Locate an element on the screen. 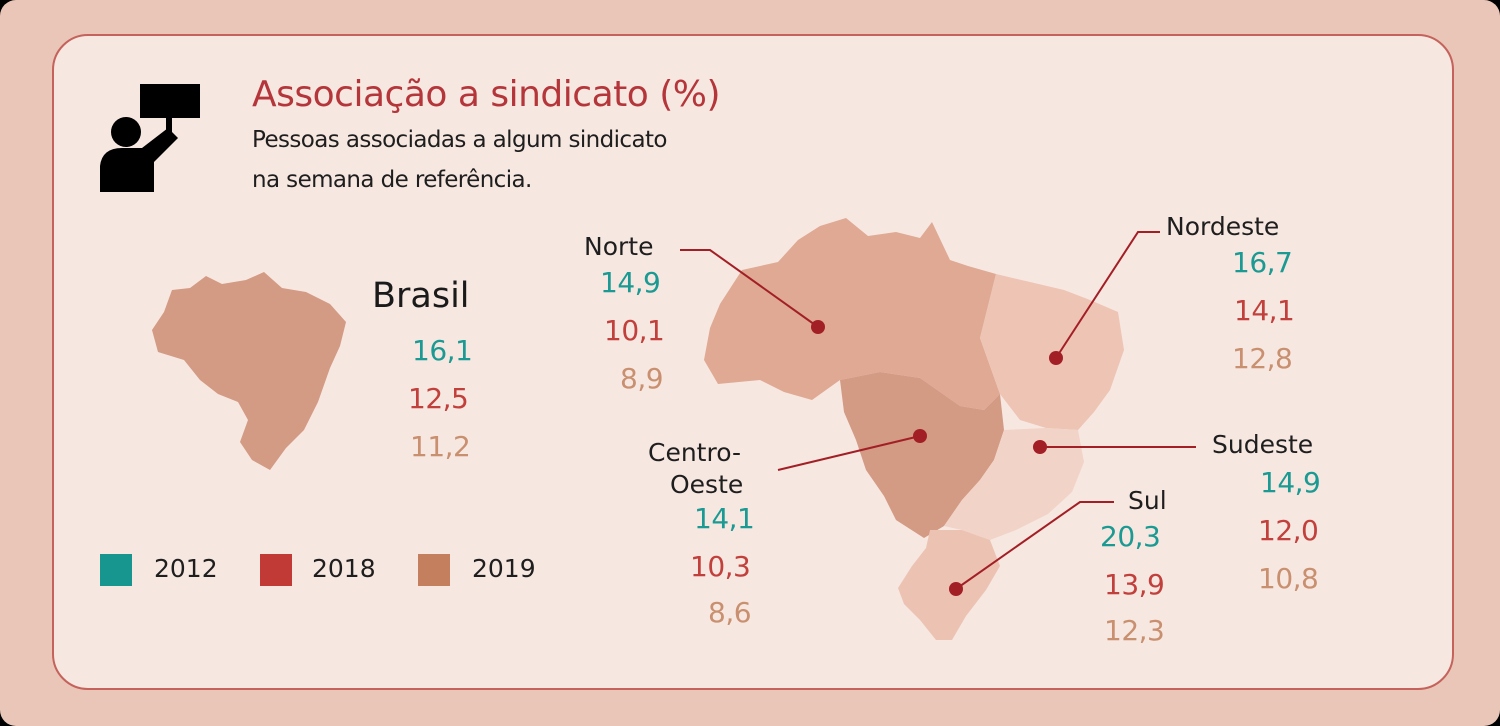  marker-sul is located at coordinates (956, 589).